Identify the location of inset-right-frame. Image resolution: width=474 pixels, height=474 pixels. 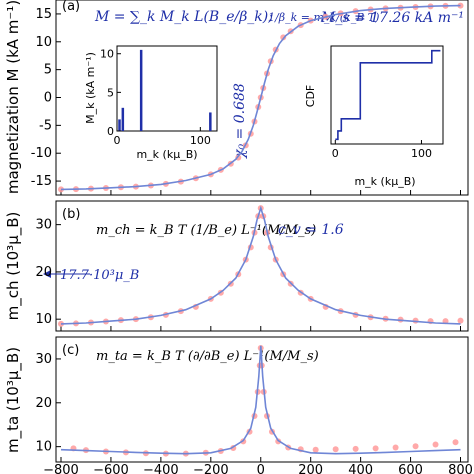
(387, 95).